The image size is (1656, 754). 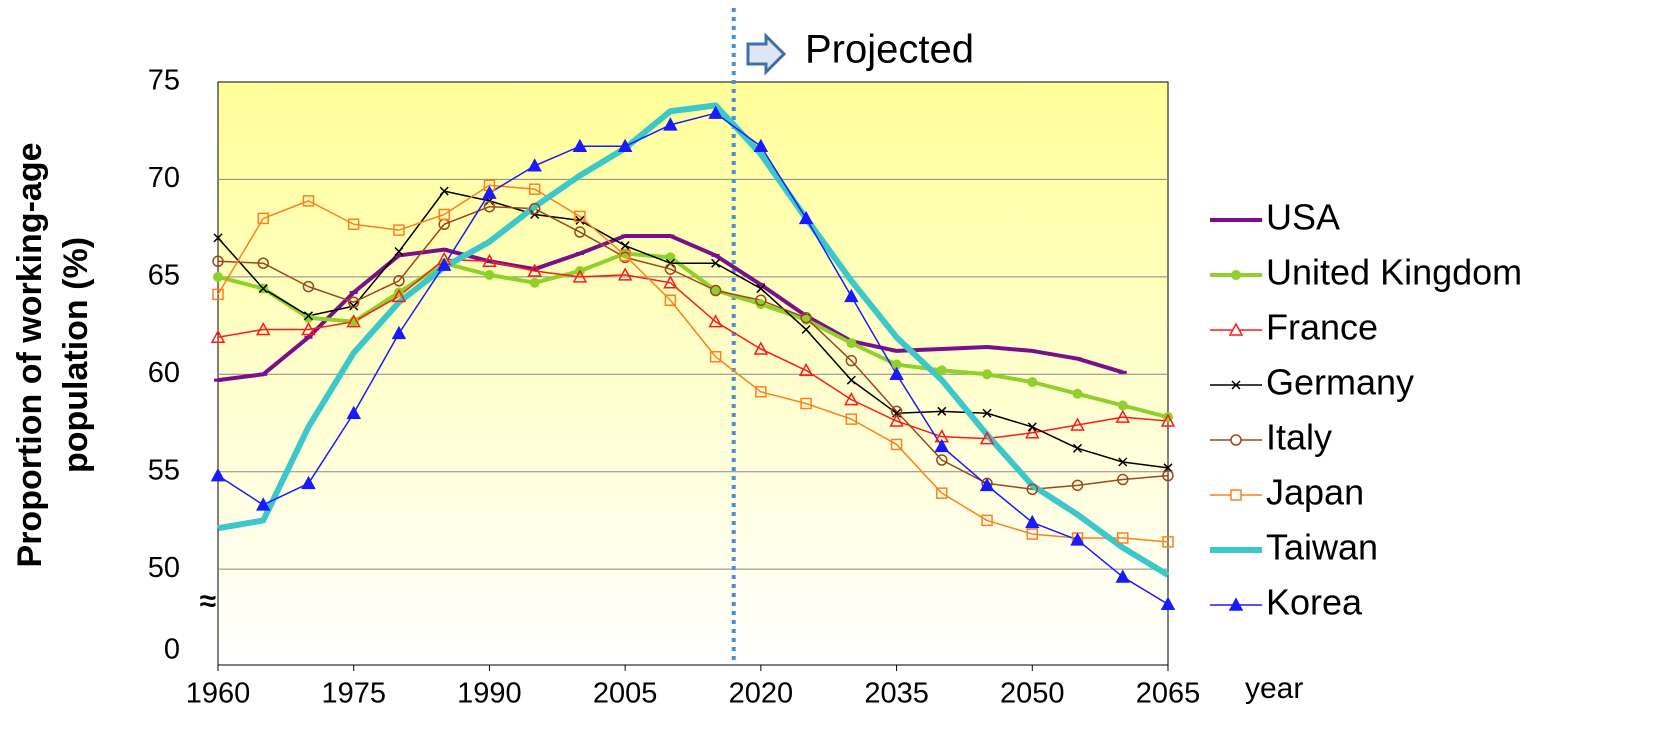 What do you see at coordinates (889, 50) in the screenshot?
I see `annotation: Projected` at bounding box center [889, 50].